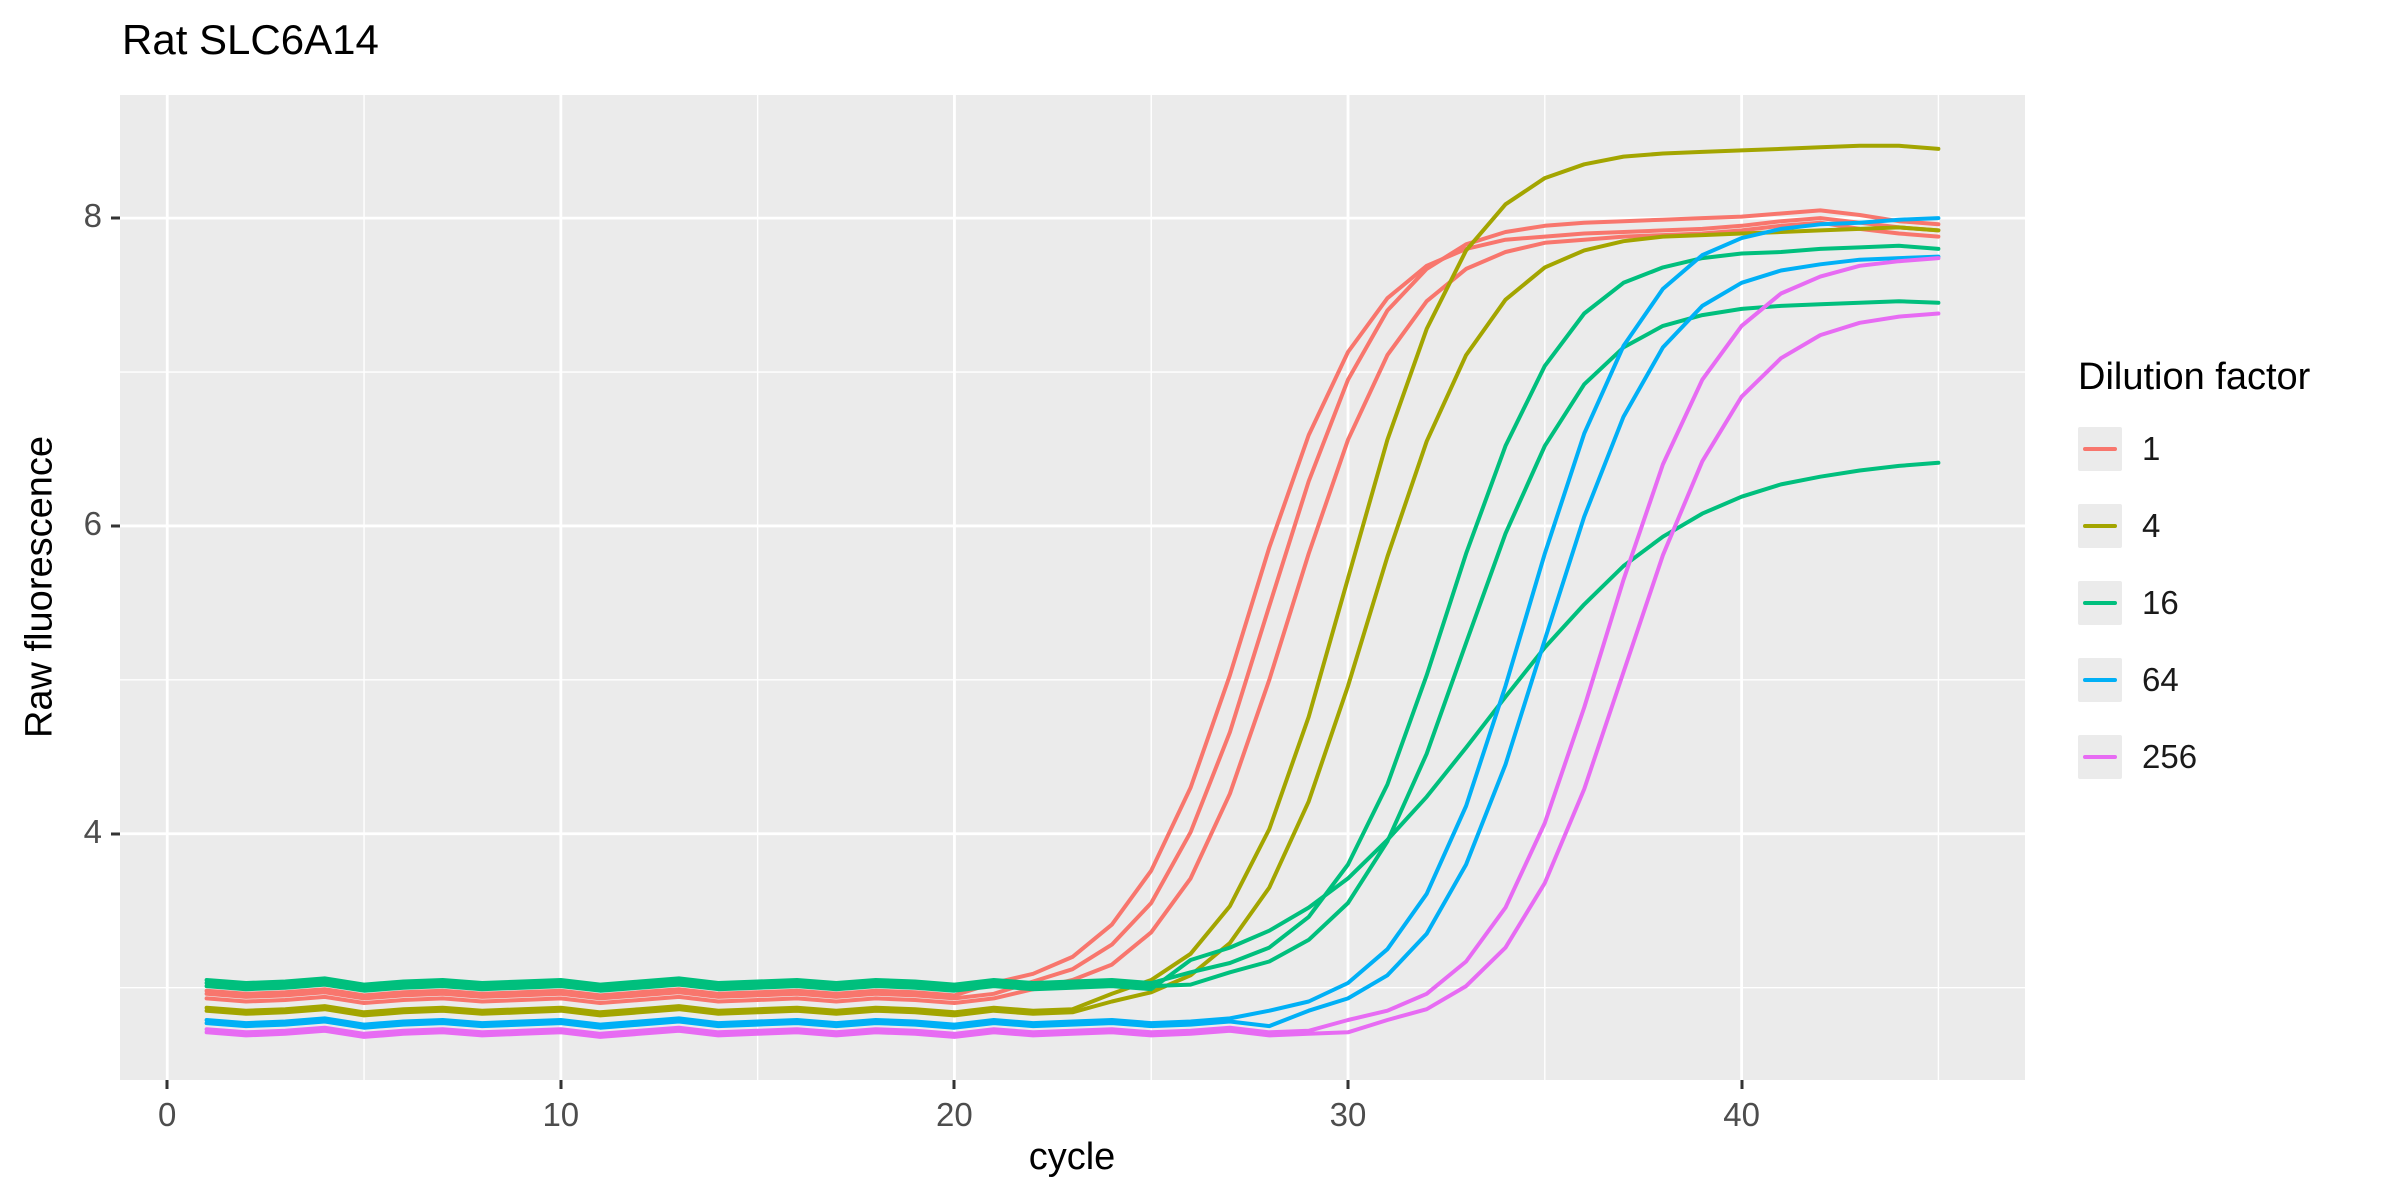  I want to click on y-axis-label: Raw fluorescence, so click(39, 587).